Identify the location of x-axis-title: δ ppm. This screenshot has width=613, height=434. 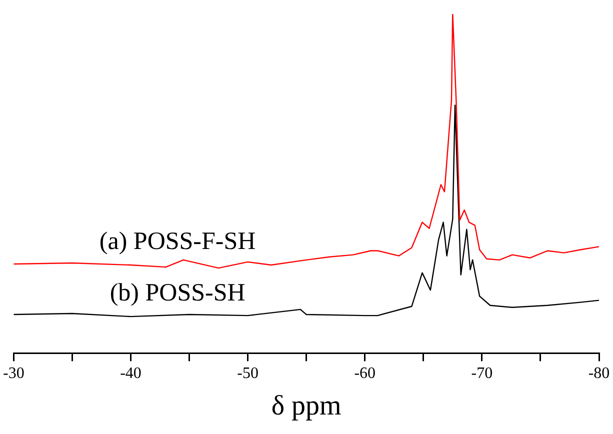
(306, 406).